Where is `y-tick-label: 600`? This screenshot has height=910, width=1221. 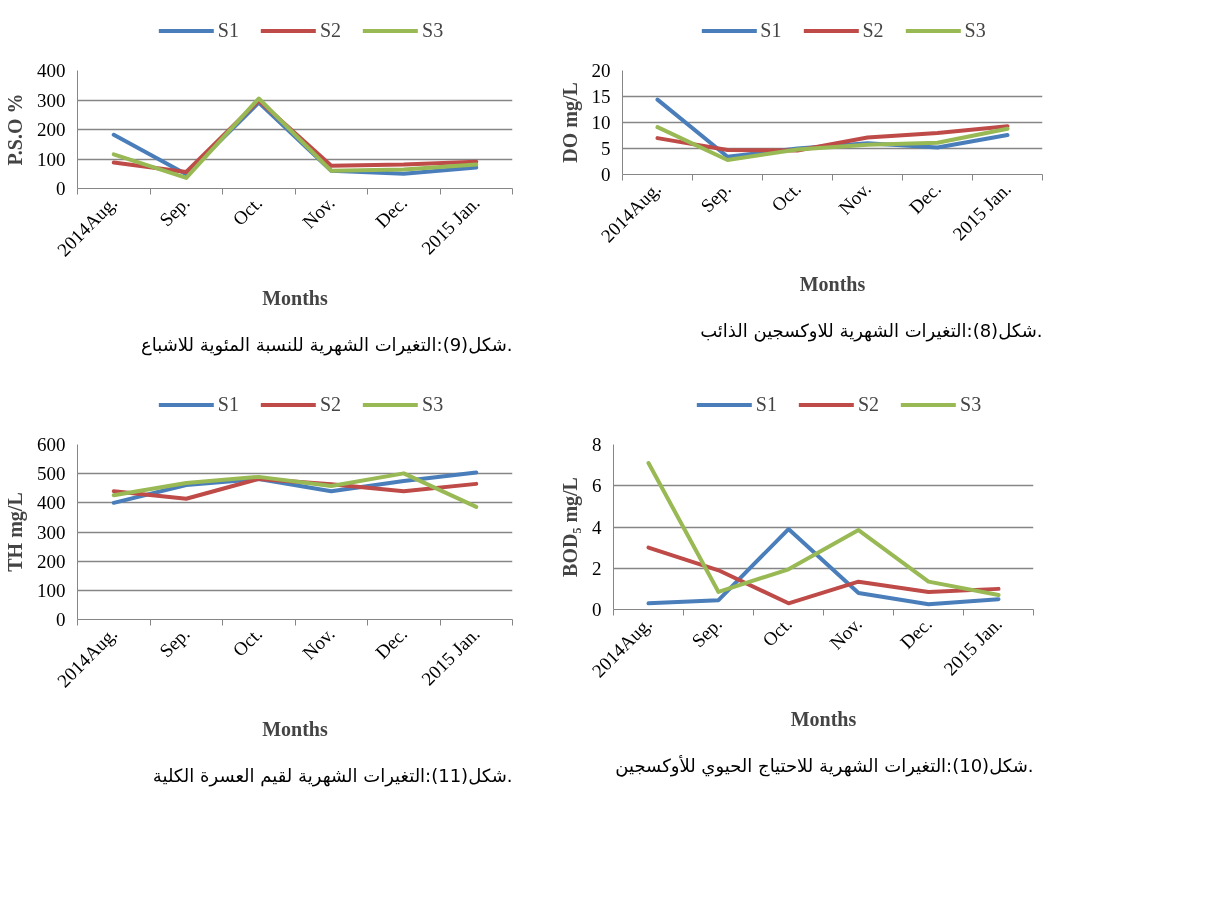 y-tick-label: 600 is located at coordinates (51, 444).